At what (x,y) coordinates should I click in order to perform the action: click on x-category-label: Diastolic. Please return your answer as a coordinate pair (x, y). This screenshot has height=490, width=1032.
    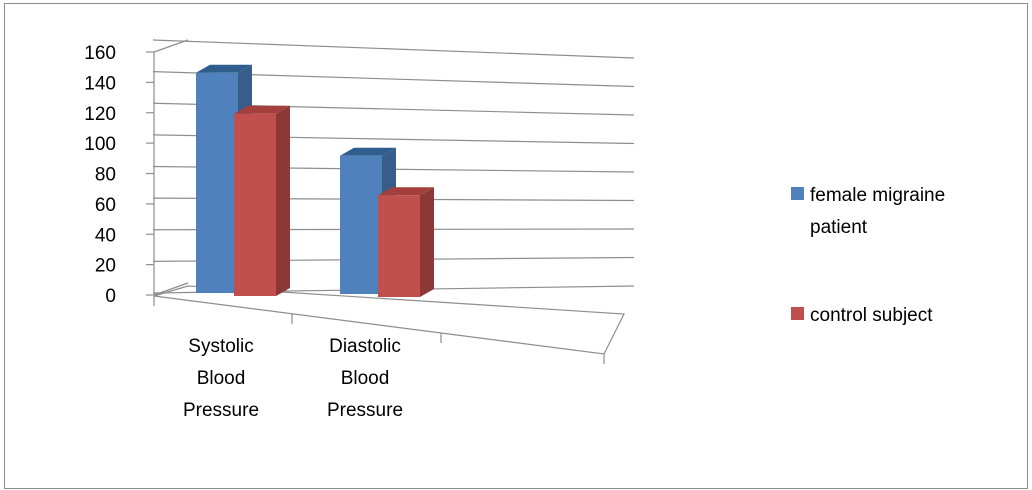
    Looking at the image, I should click on (365, 346).